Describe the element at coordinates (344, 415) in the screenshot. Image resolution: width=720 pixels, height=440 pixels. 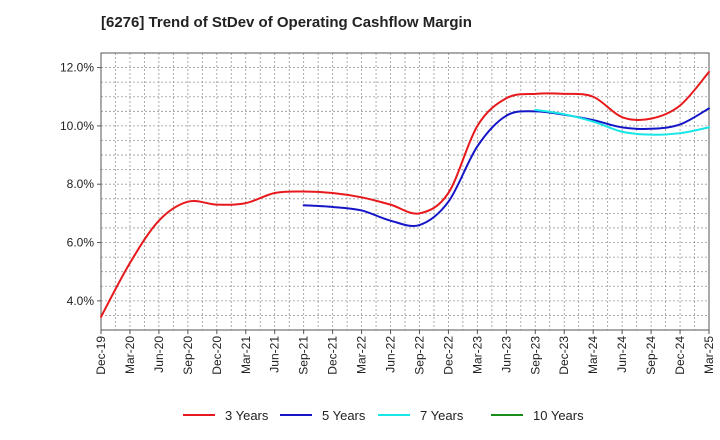
I see `legend-label: 5 Years` at that location.